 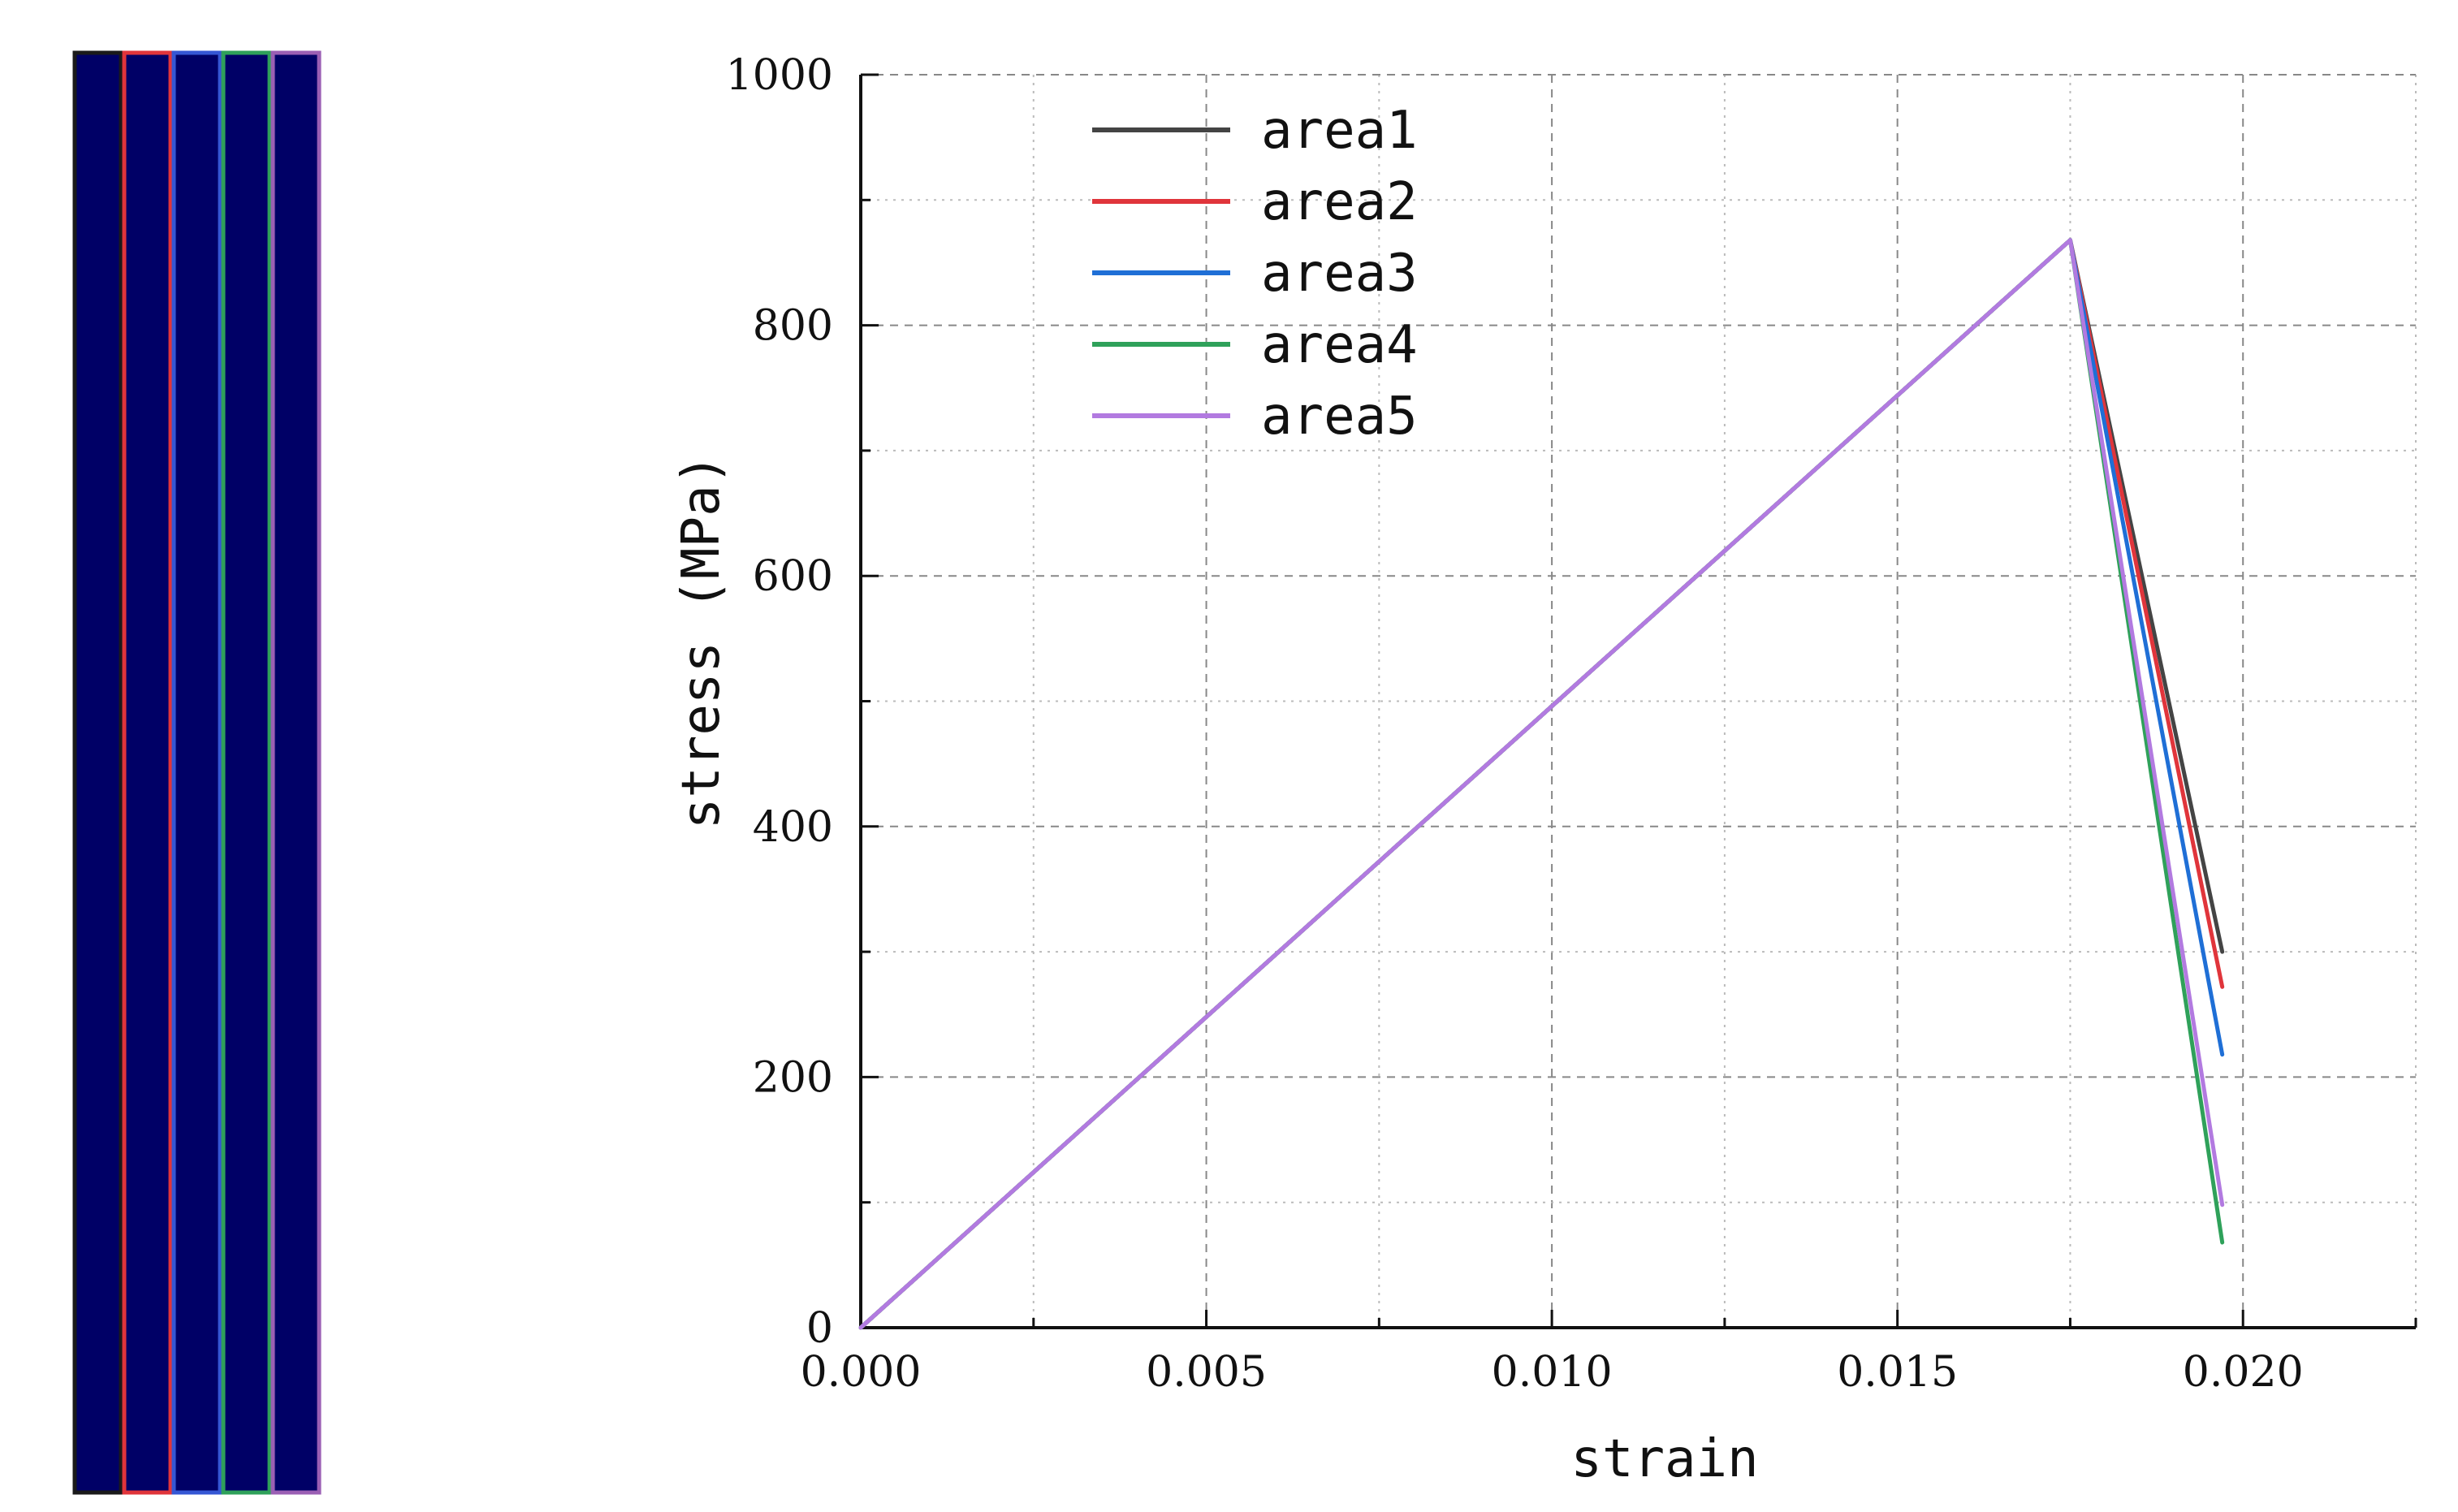 I want to click on x-tick-label: 0.000, so click(x=861, y=1372).